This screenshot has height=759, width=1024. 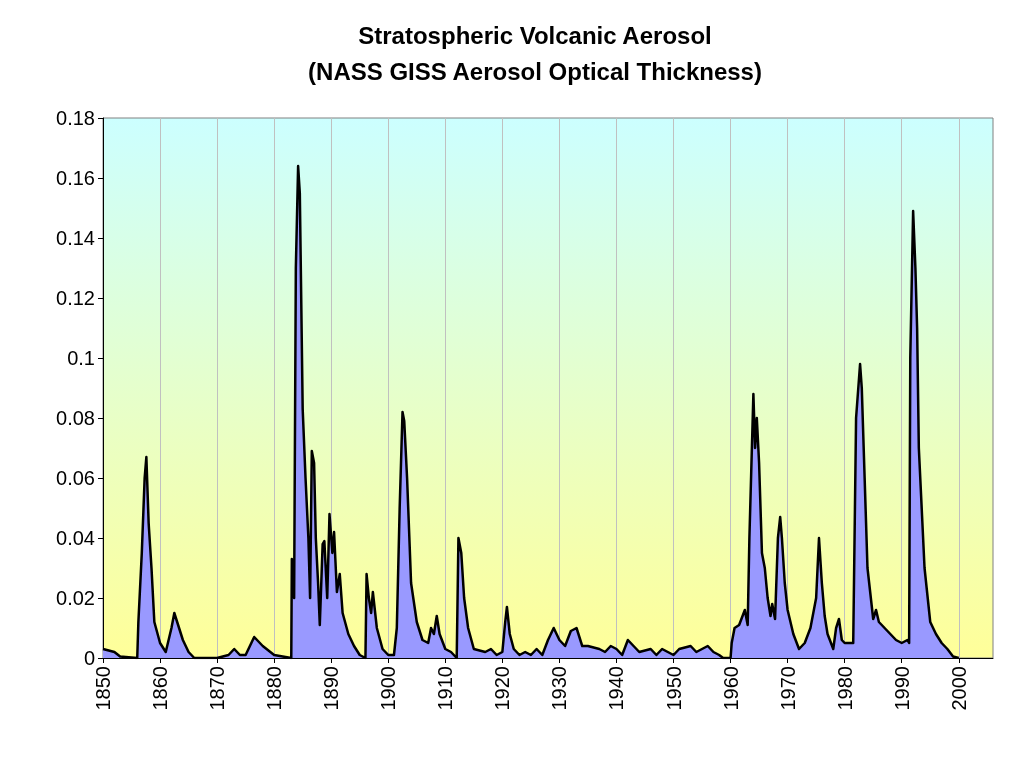 What do you see at coordinates (901, 688) in the screenshot?
I see `x-tick-label: 1990` at bounding box center [901, 688].